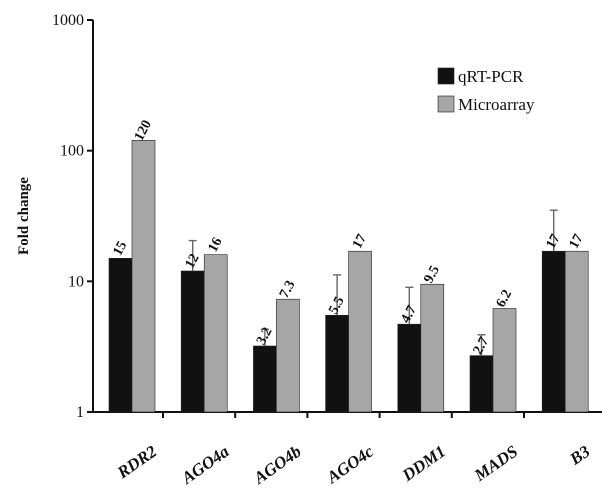 This screenshot has width=605, height=489. What do you see at coordinates (76, 281) in the screenshot?
I see `y-tick-label: 10` at bounding box center [76, 281].